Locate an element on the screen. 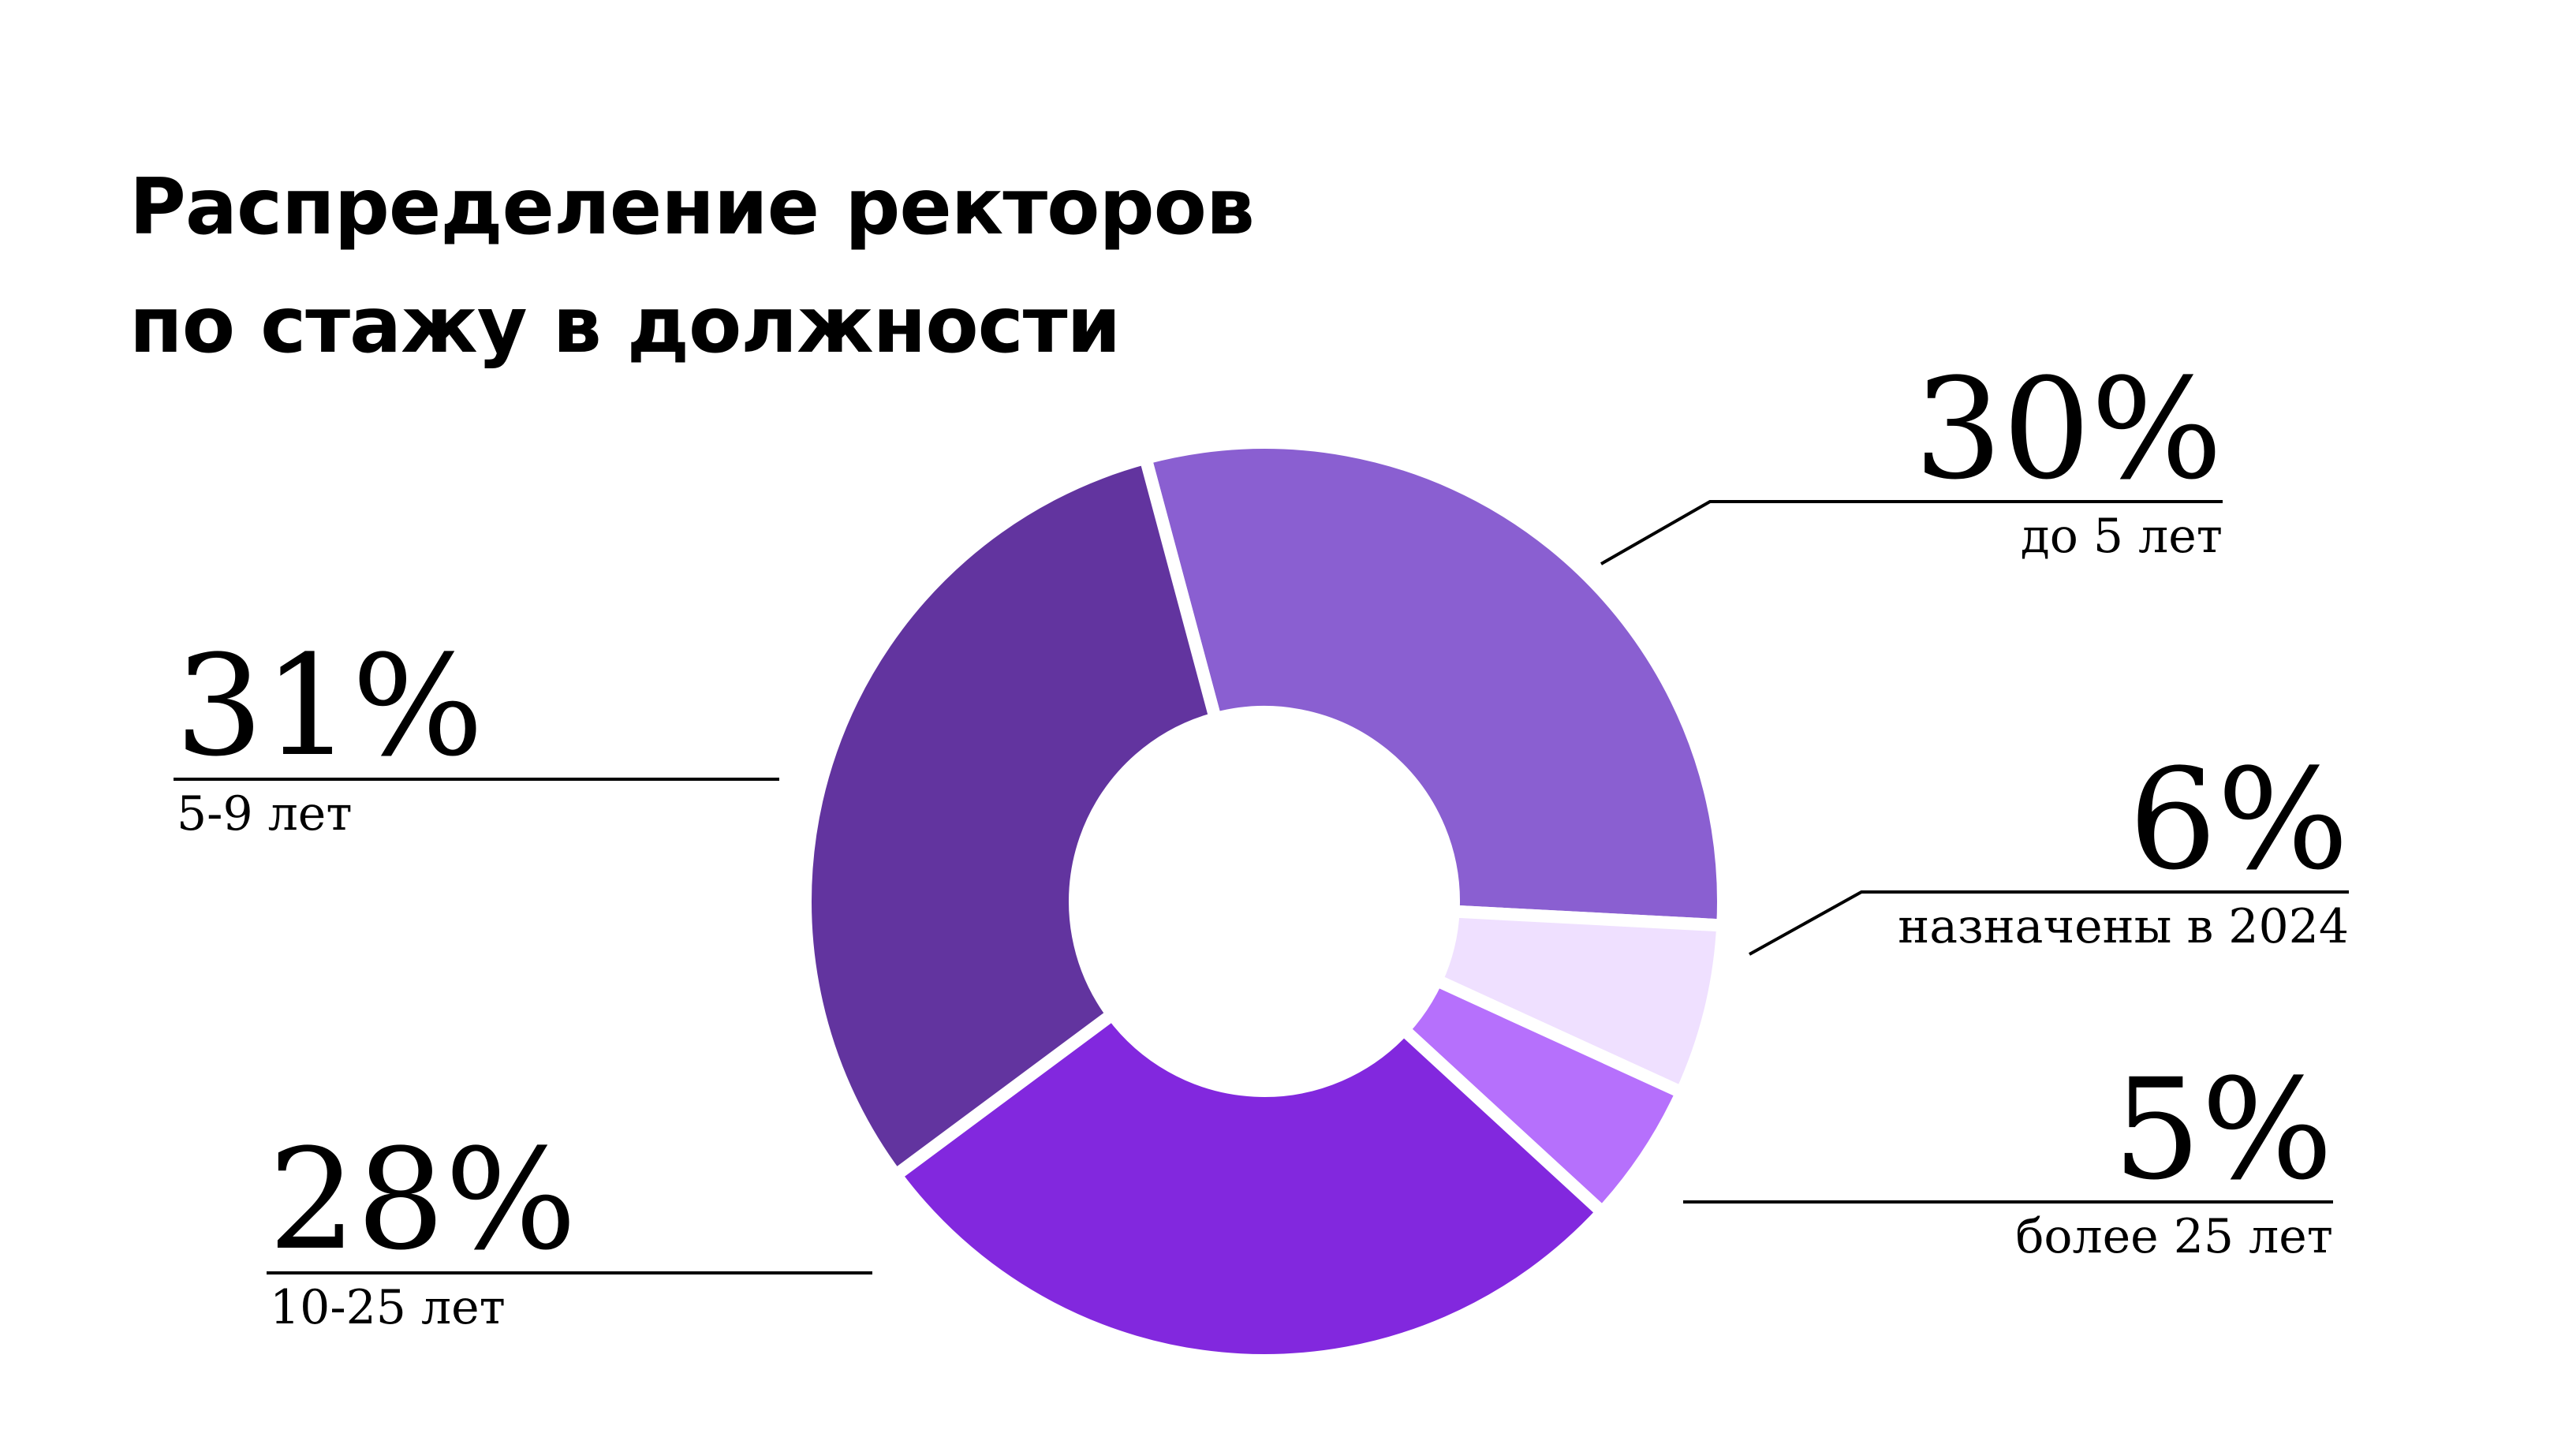 The height and width of the screenshot is (1448, 2576). value-label-slice-0: 30% is located at coordinates (2068, 429).